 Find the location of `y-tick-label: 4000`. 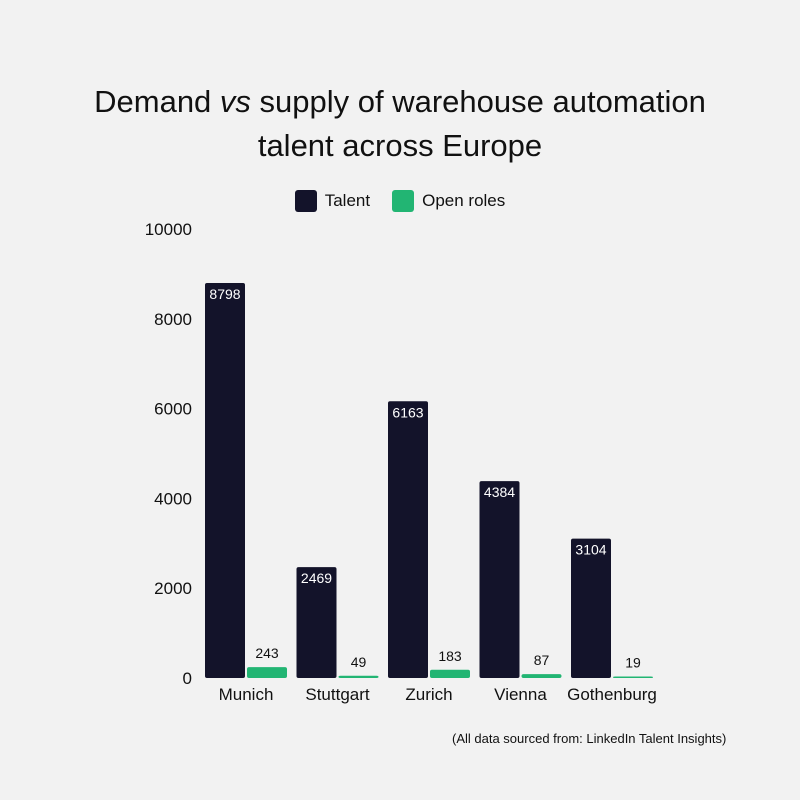

y-tick-label: 4000 is located at coordinates (173, 498).